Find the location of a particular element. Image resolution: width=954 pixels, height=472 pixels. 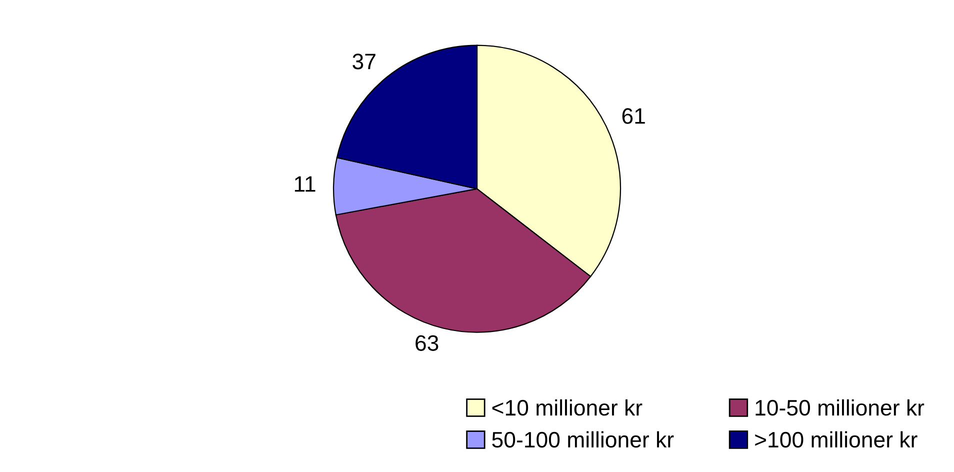

legend-label: 50-100 millioner kr is located at coordinates (583, 439).